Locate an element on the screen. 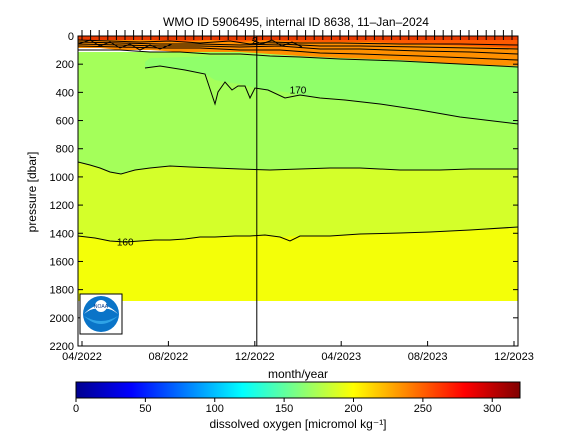  colorbar-tick-label: 300 is located at coordinates (492, 409).